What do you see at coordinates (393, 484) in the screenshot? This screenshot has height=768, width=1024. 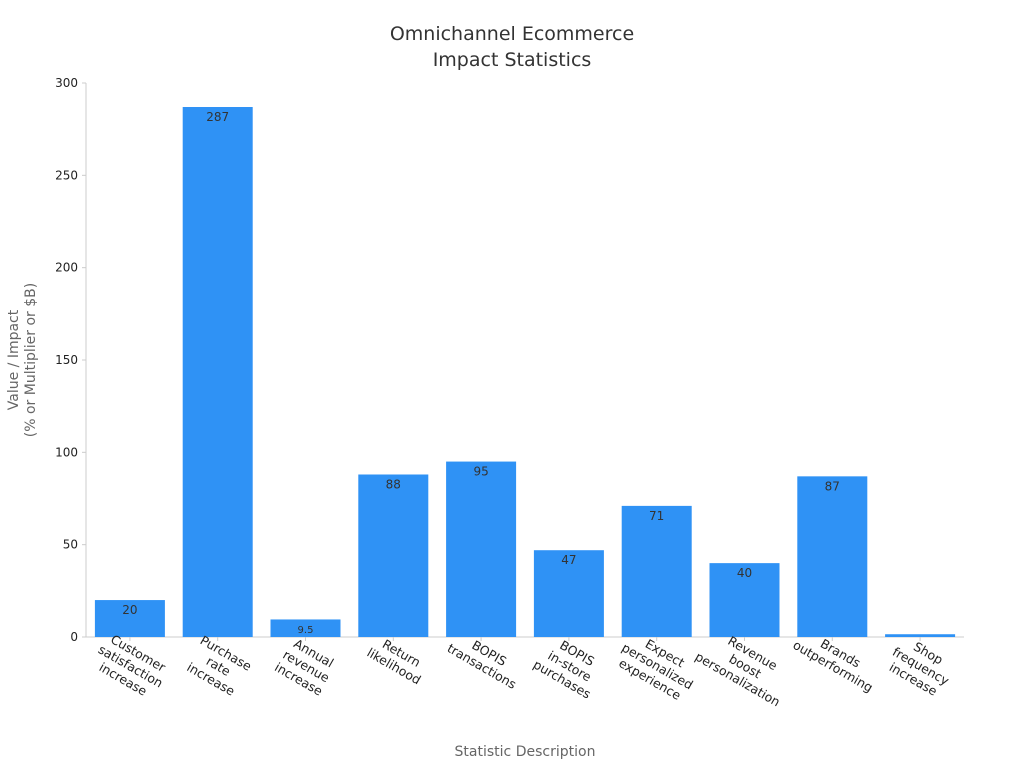 I see `data-label: 88` at bounding box center [393, 484].